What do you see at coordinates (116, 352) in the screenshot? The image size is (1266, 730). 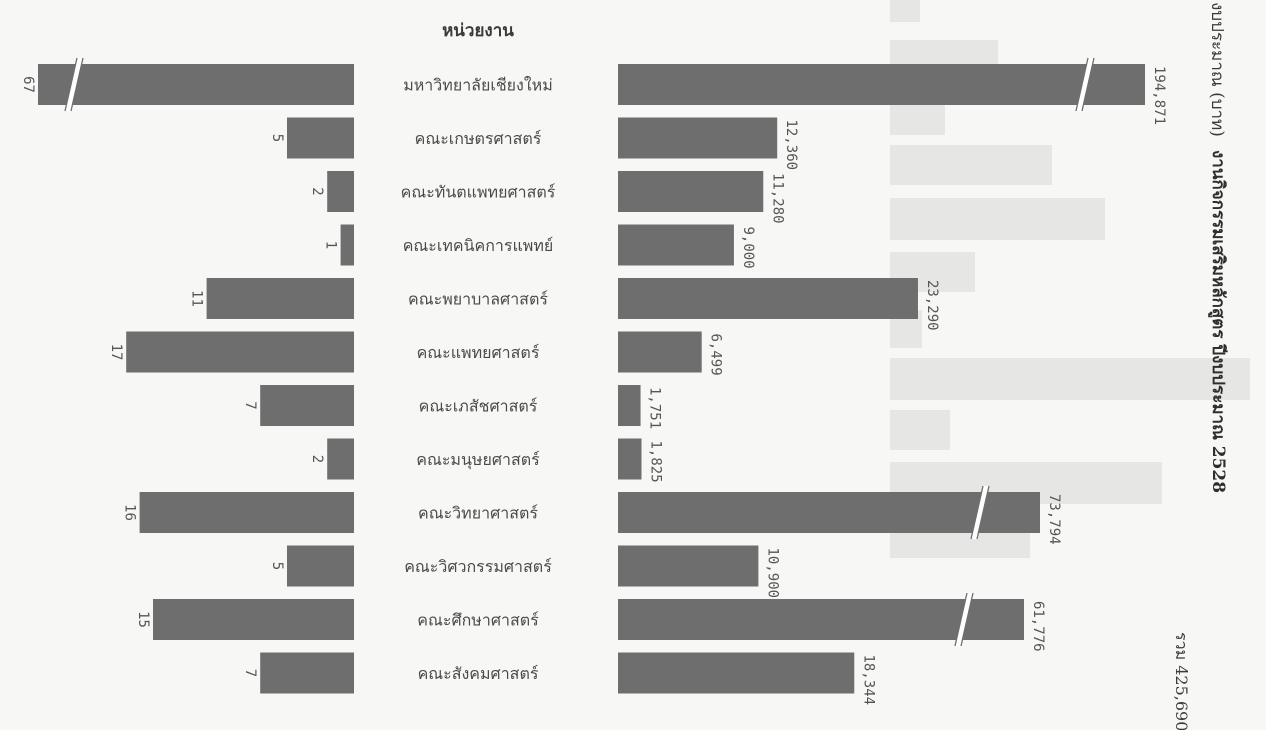 I see `count-value-label: 17` at bounding box center [116, 352].